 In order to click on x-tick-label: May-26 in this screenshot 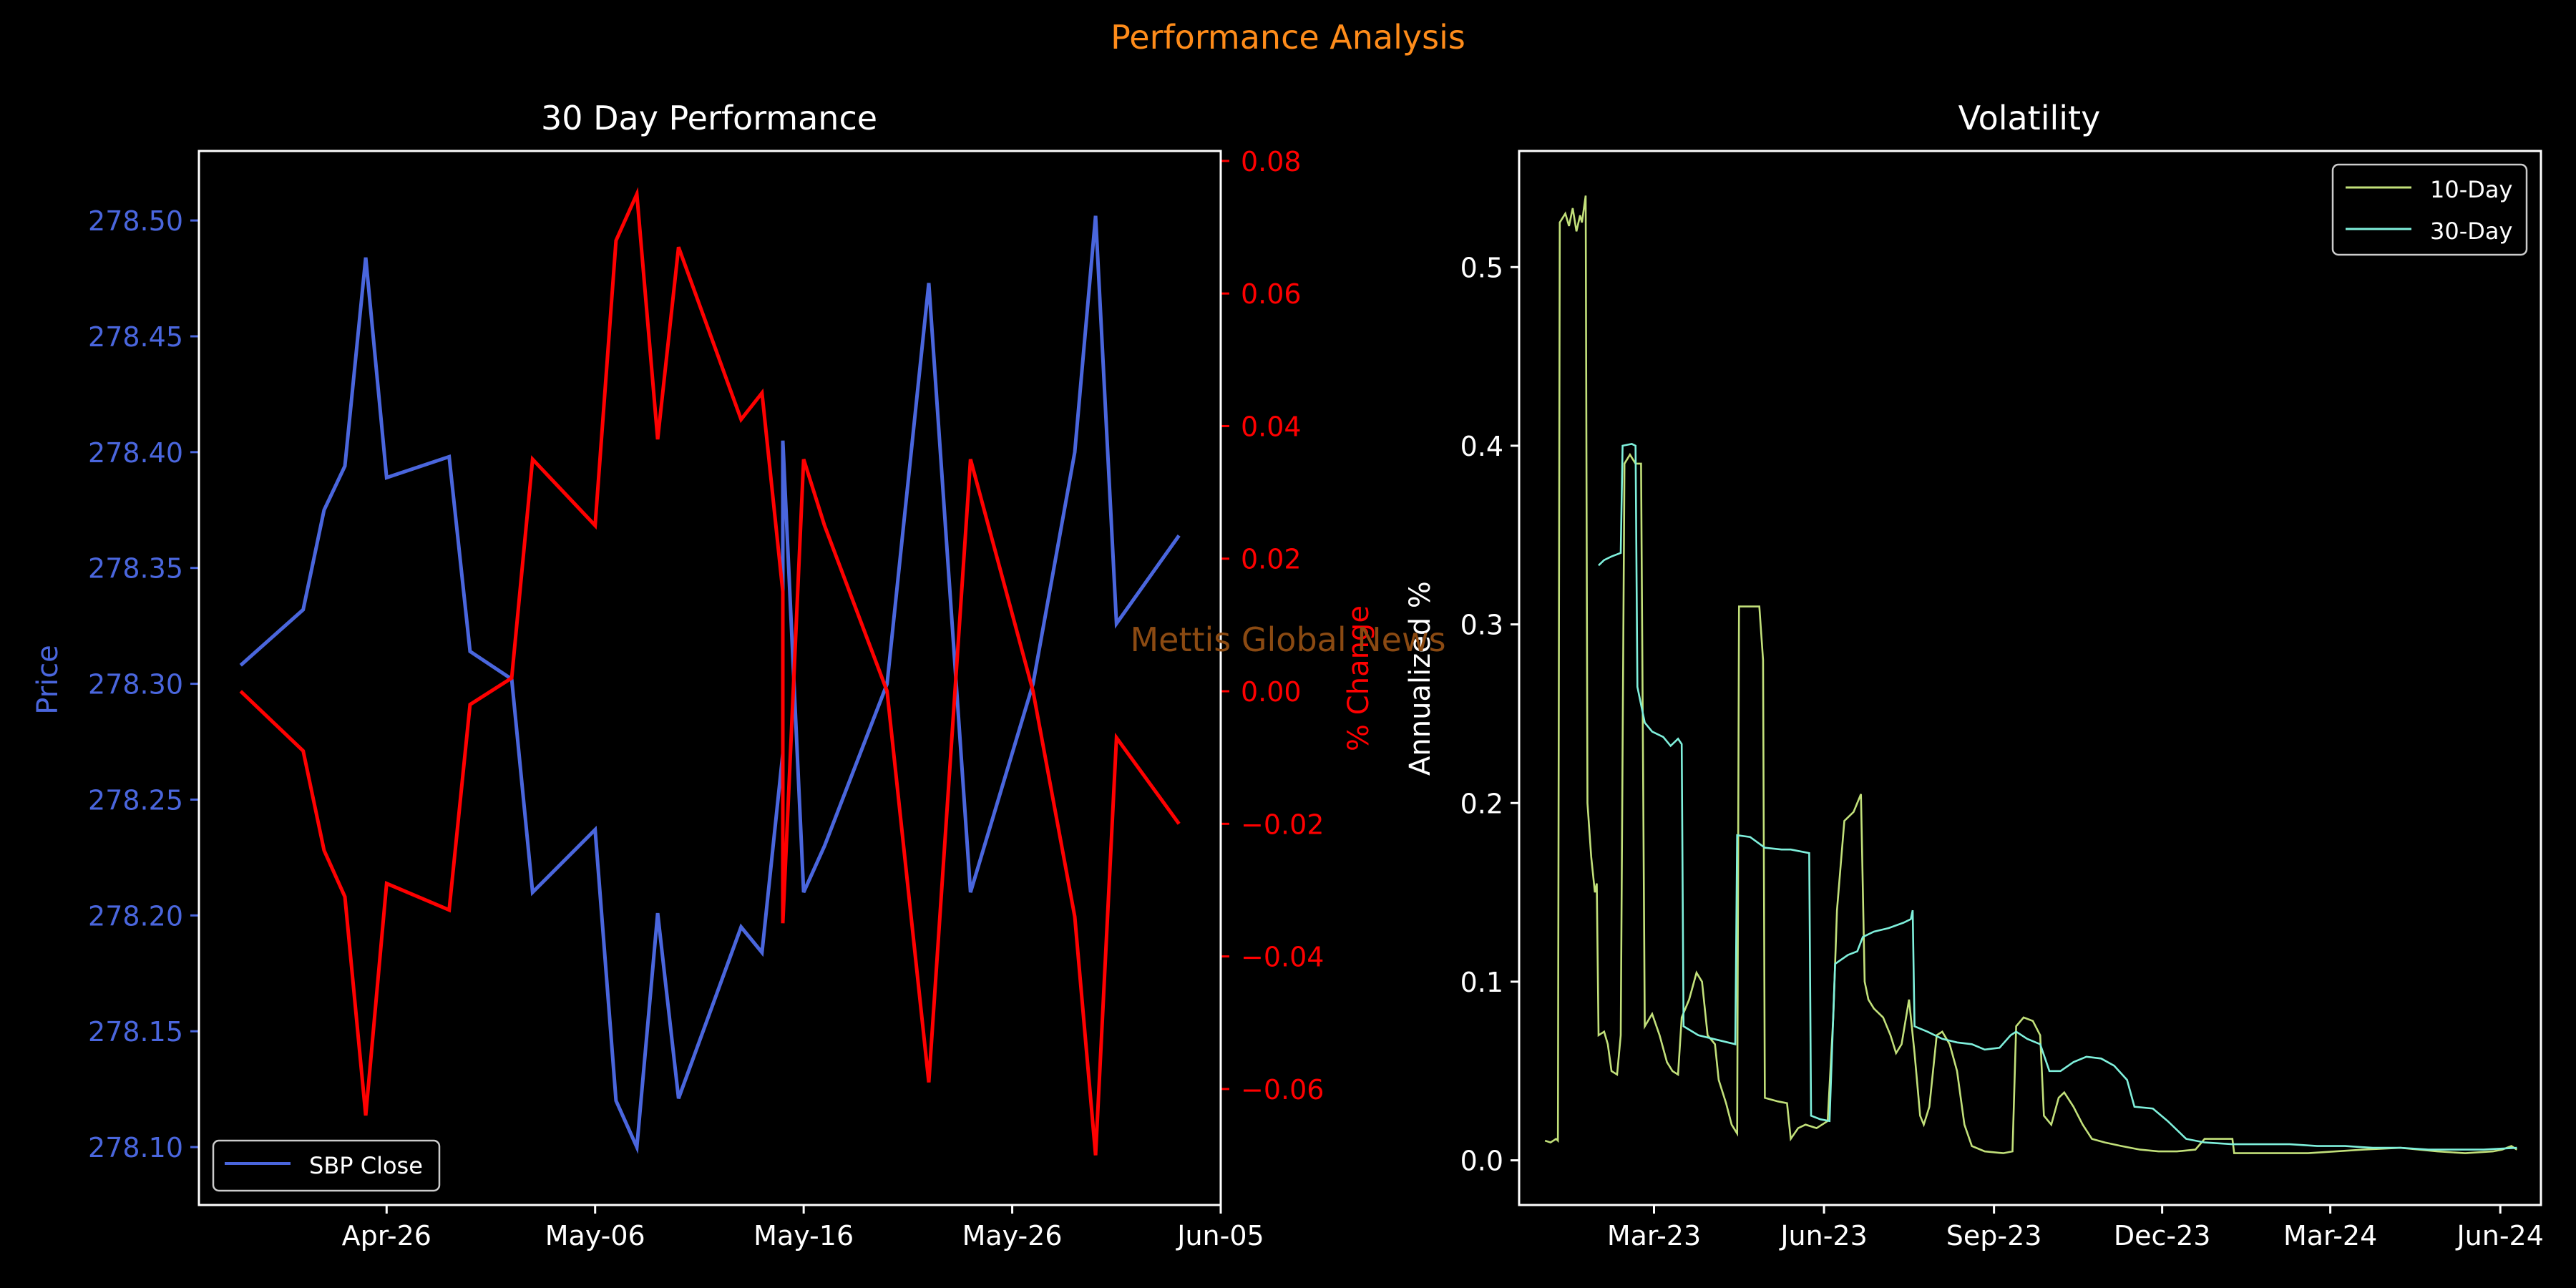, I will do `click(1012, 1236)`.